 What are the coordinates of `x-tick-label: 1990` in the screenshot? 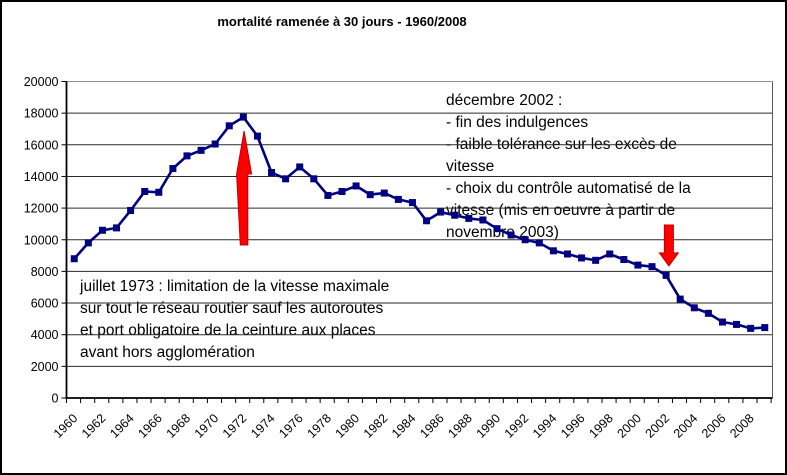 It's located at (489, 426).